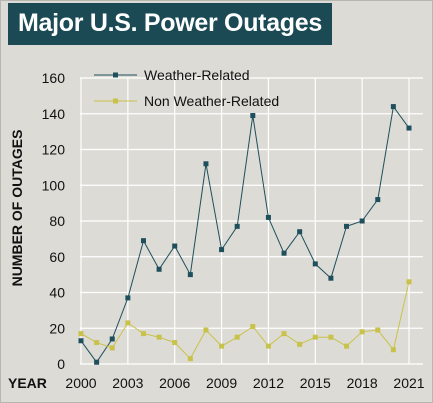  What do you see at coordinates (315, 383) in the screenshot?
I see `x-tick-label: 2015` at bounding box center [315, 383].